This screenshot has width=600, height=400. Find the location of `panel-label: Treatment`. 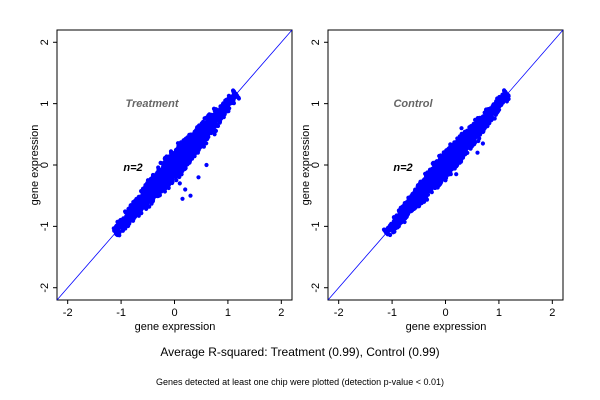

panel-label: Treatment is located at coordinates (153, 104).